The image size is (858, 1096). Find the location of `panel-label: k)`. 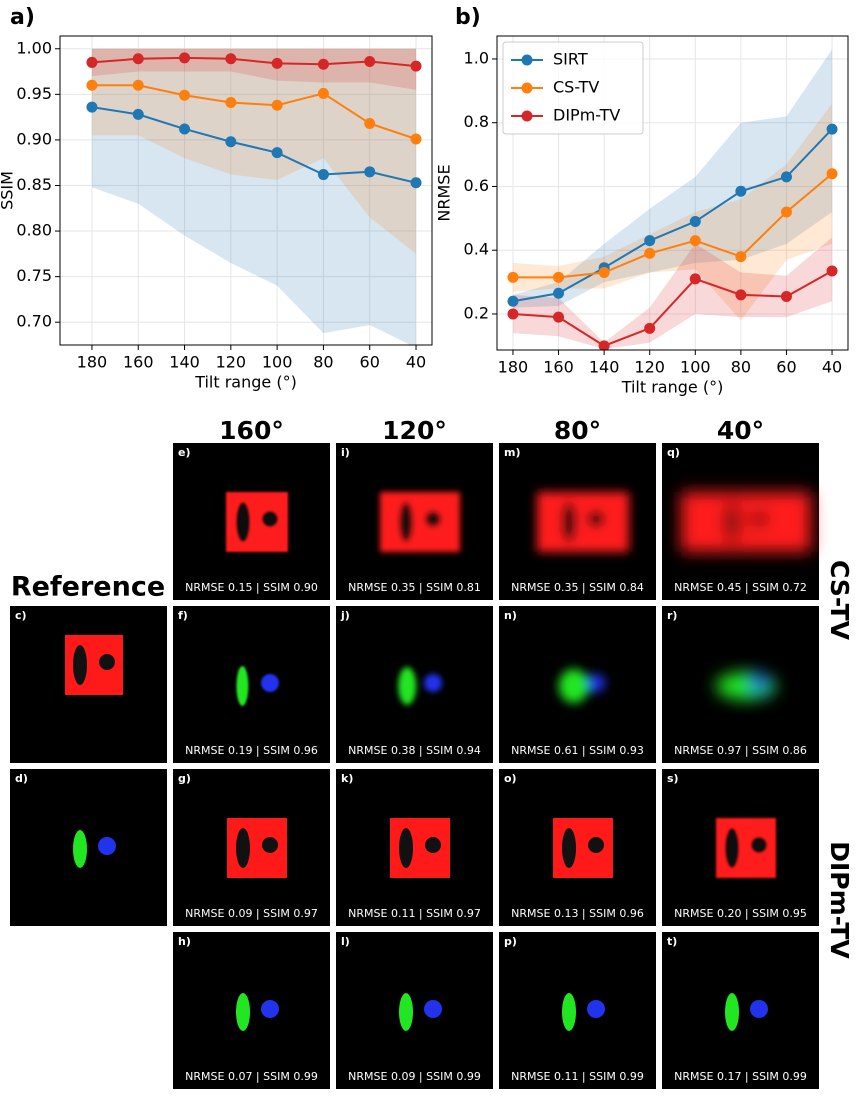

panel-label: k) is located at coordinates (347, 778).